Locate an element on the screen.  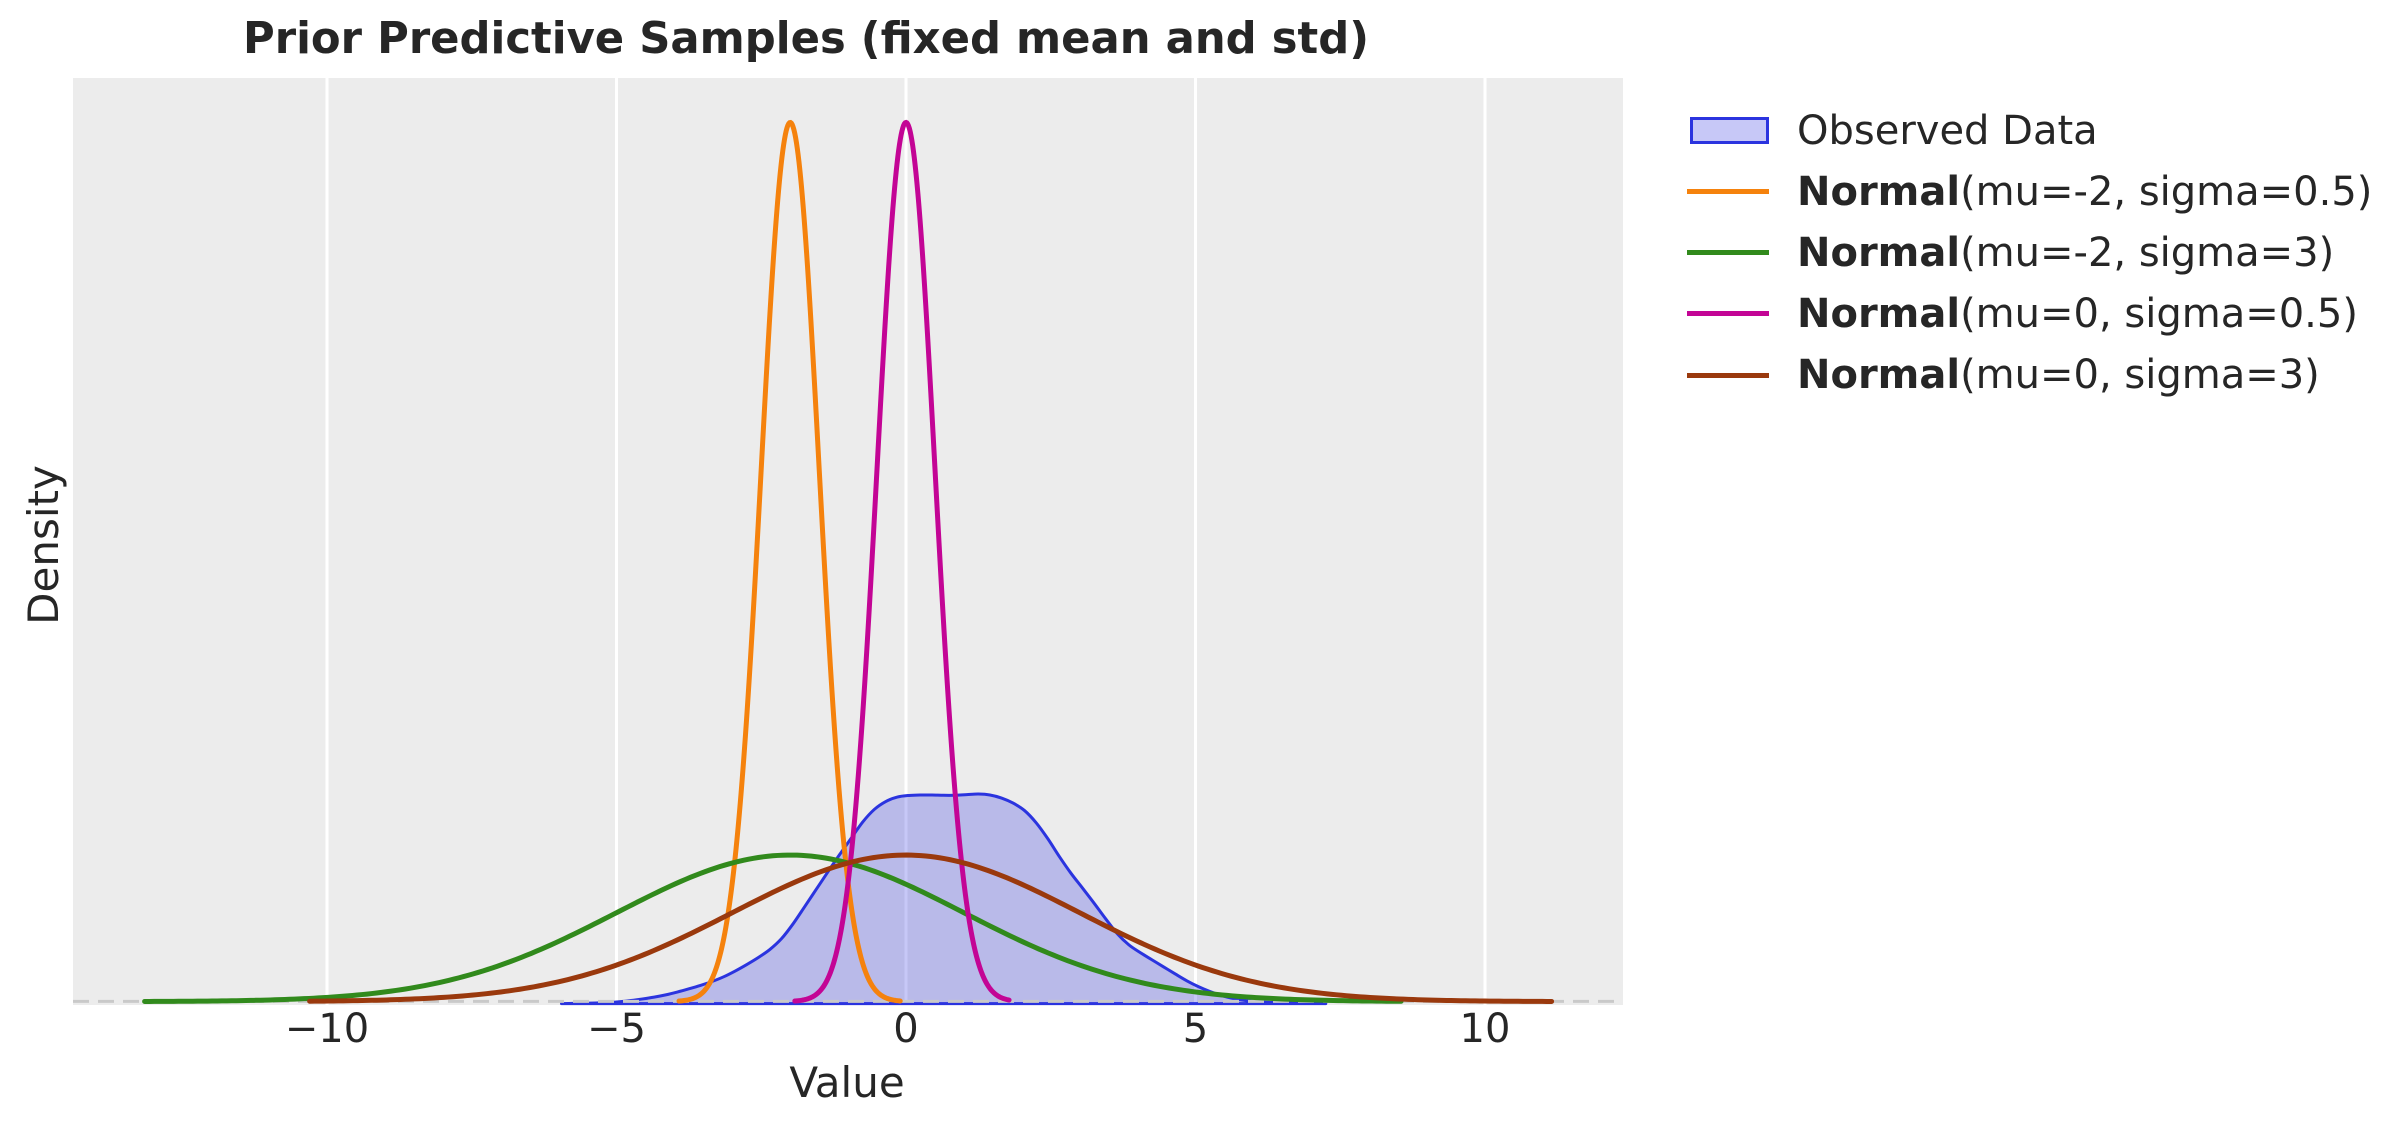
observed-data-line is located at coordinates (944, 899).